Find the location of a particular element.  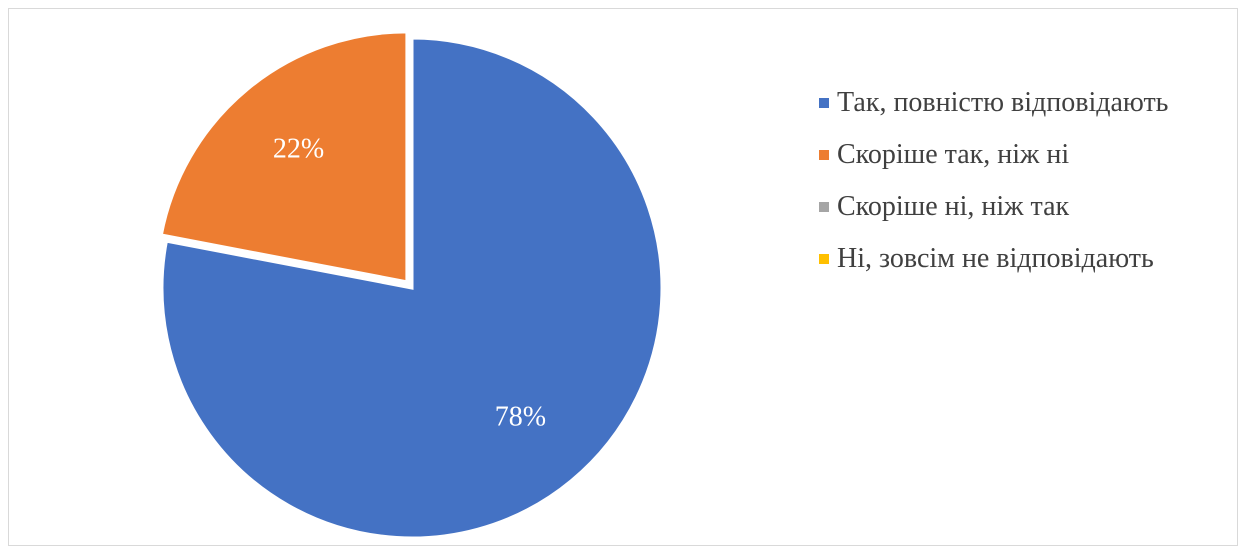

legend-item-2: Скоріше так, ніж ні is located at coordinates (993, 155).